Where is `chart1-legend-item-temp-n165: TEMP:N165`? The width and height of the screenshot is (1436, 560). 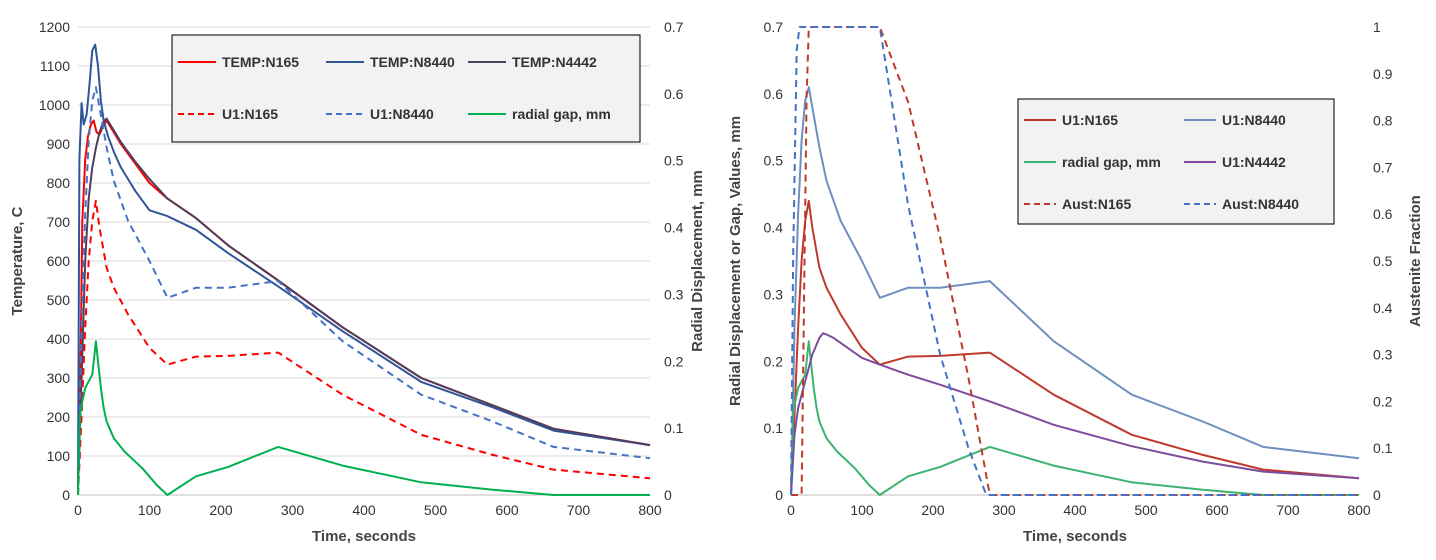
chart1-legend-item-temp-n165: TEMP:N165 is located at coordinates (238, 62).